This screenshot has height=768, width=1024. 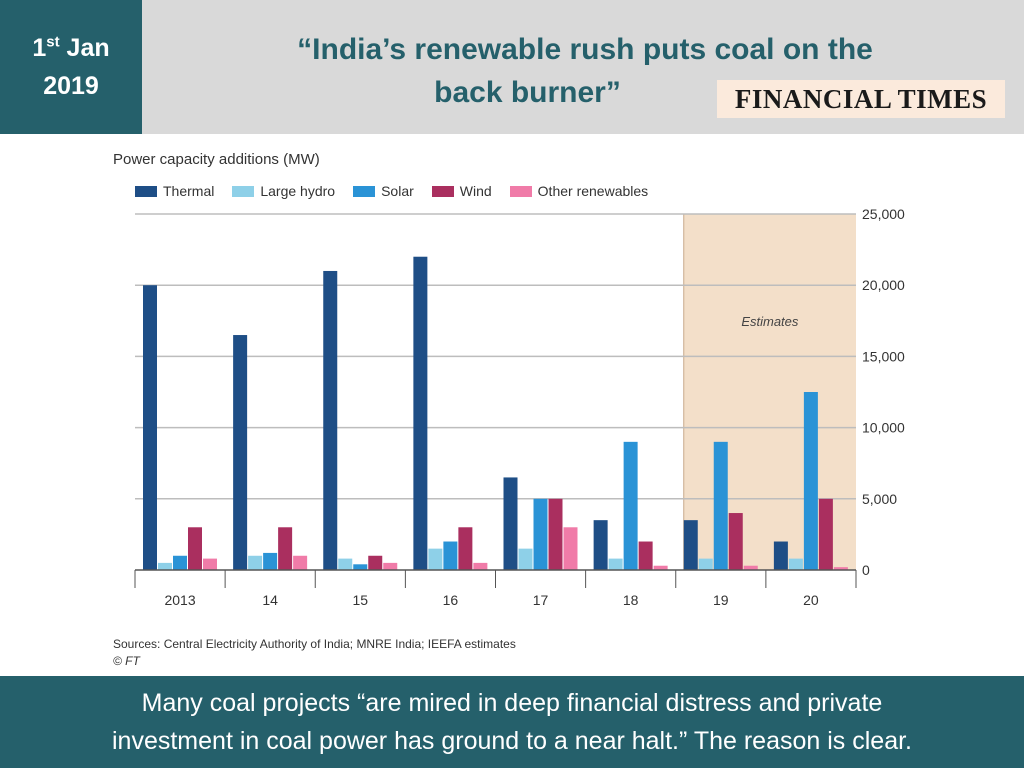 What do you see at coordinates (150, 427) in the screenshot?
I see `bar-thermal-2013` at bounding box center [150, 427].